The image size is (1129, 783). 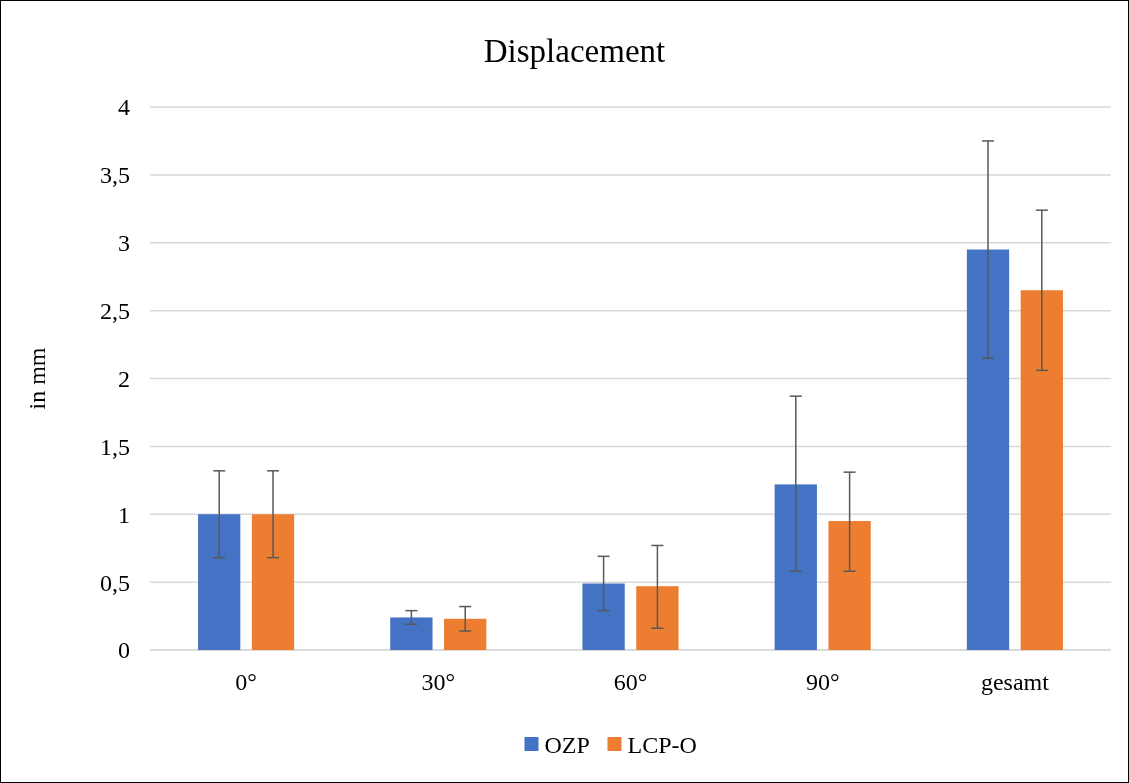 What do you see at coordinates (630, 682) in the screenshot?
I see `x-tick-label: 60°` at bounding box center [630, 682].